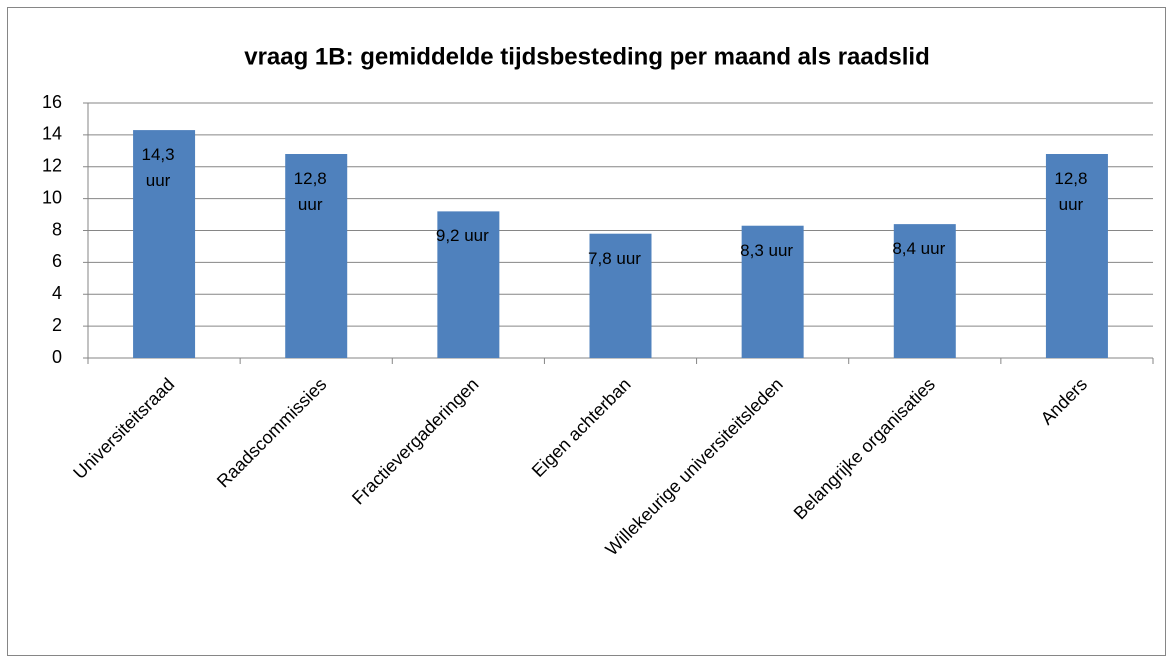  I want to click on y-tick-label: 14, so click(52, 134).